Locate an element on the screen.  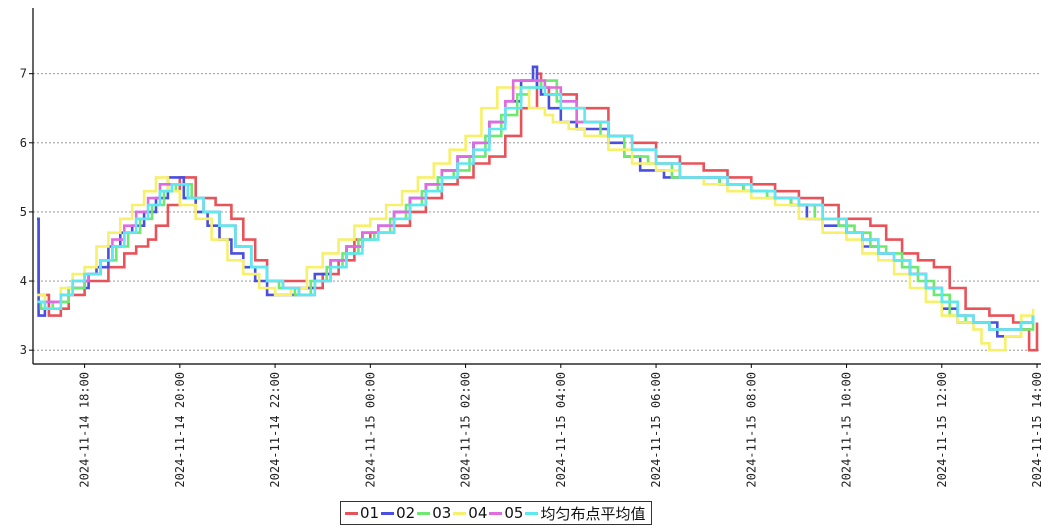
y-tick-label: 6 is located at coordinates (23, 143).